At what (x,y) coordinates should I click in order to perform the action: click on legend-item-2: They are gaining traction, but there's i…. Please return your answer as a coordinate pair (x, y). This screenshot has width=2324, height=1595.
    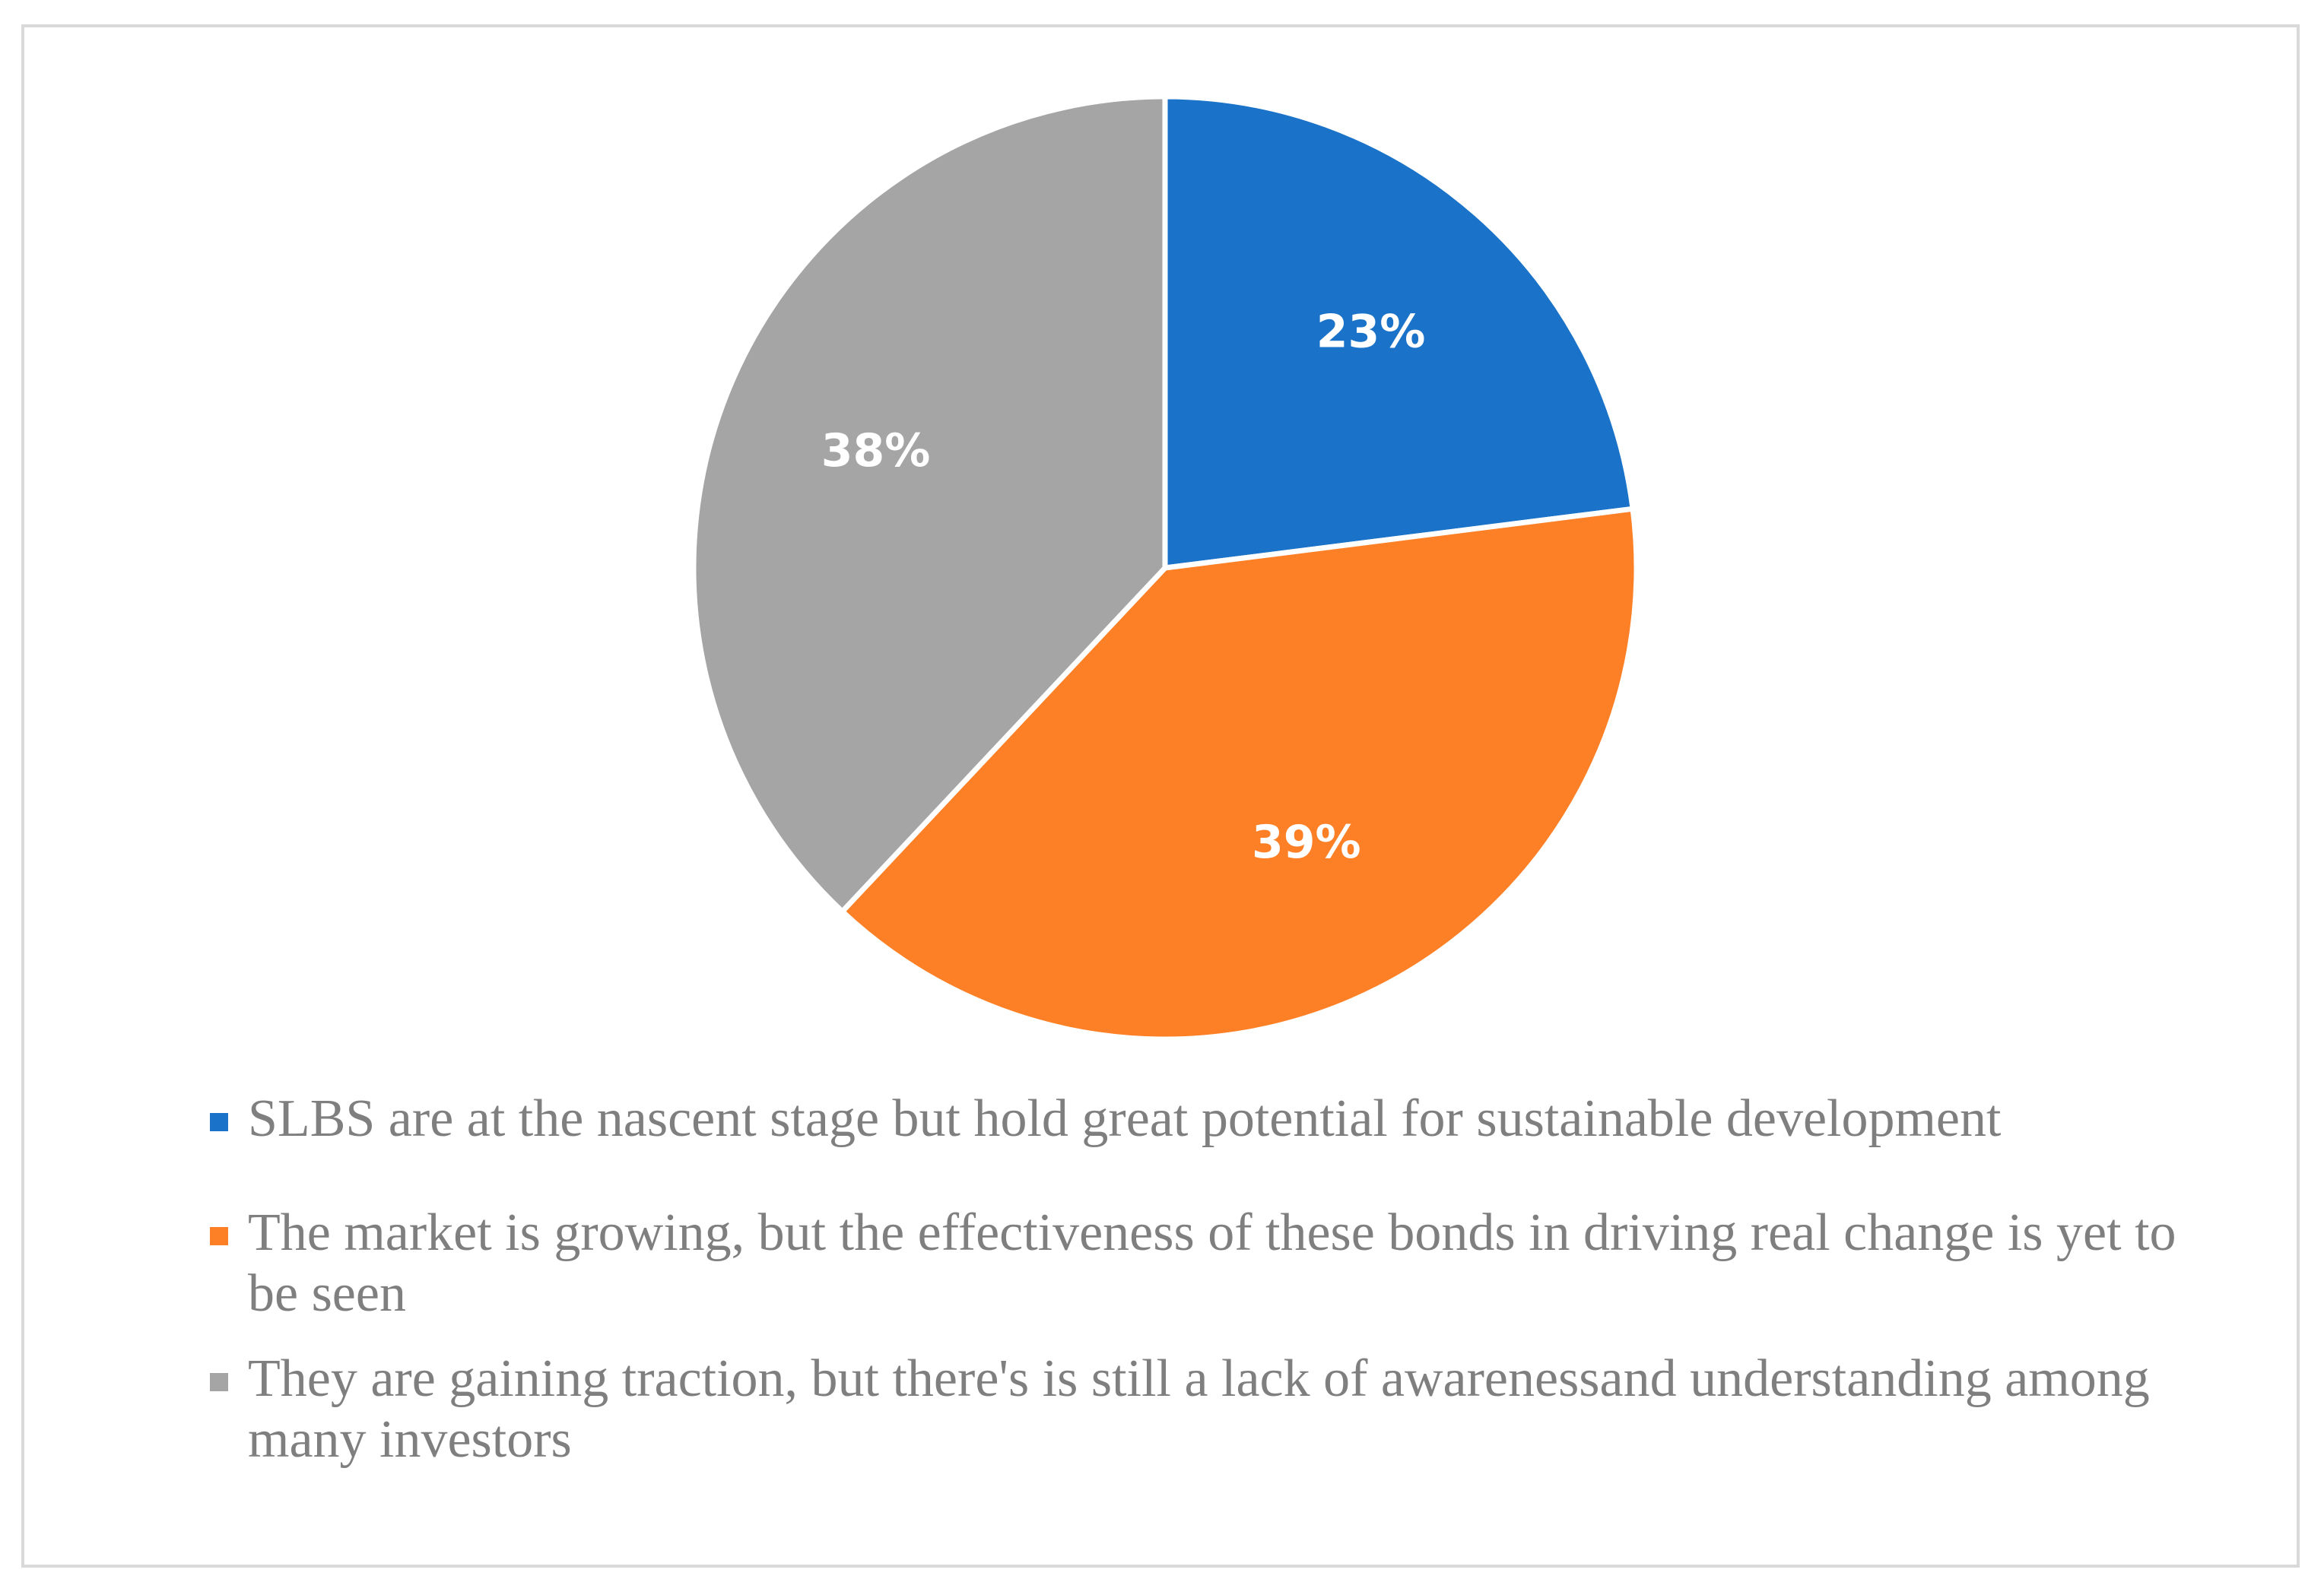
    Looking at the image, I should click on (1206, 1409).